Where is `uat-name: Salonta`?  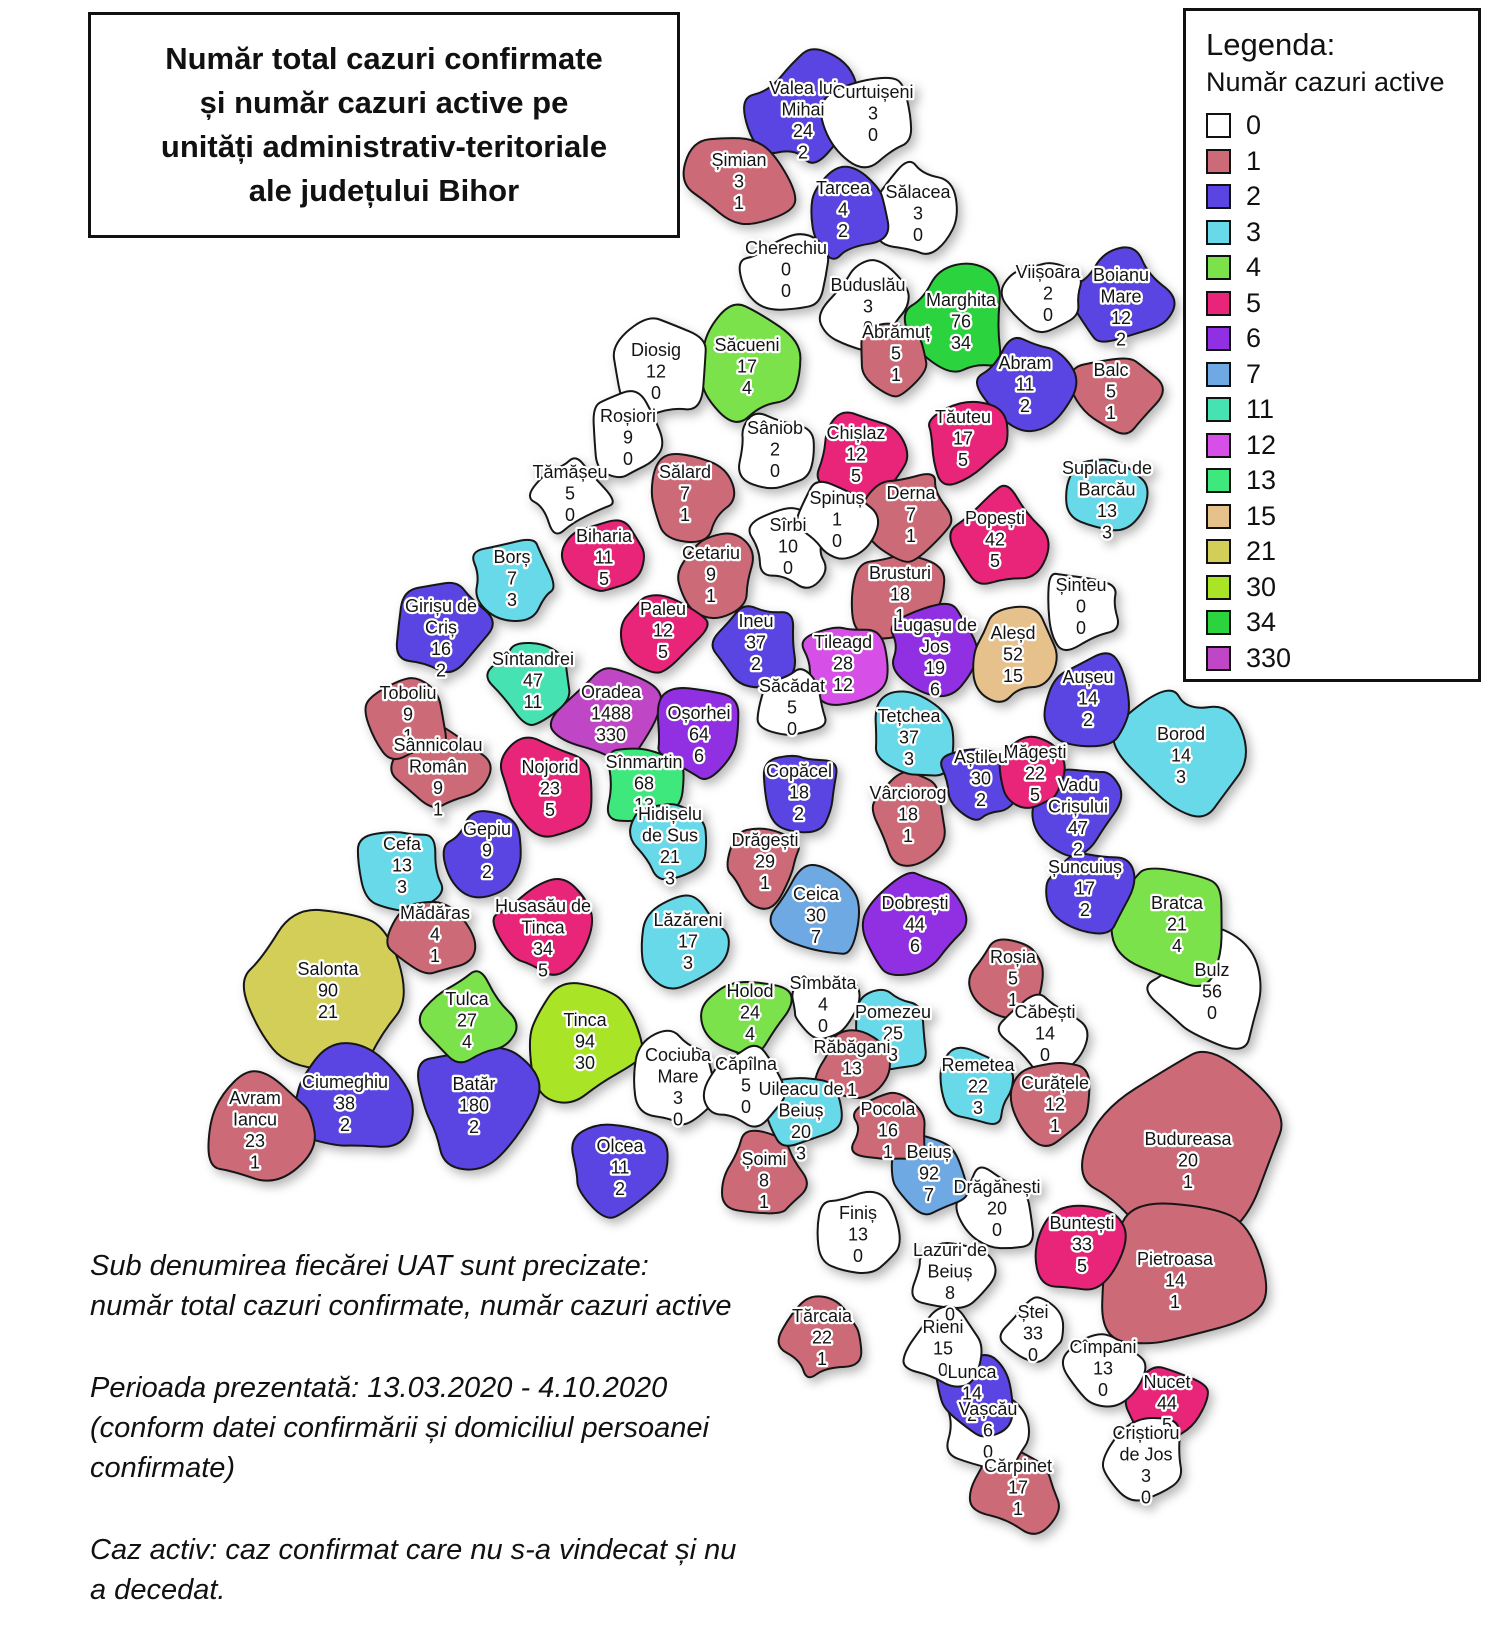 uat-name: Salonta is located at coordinates (328, 969).